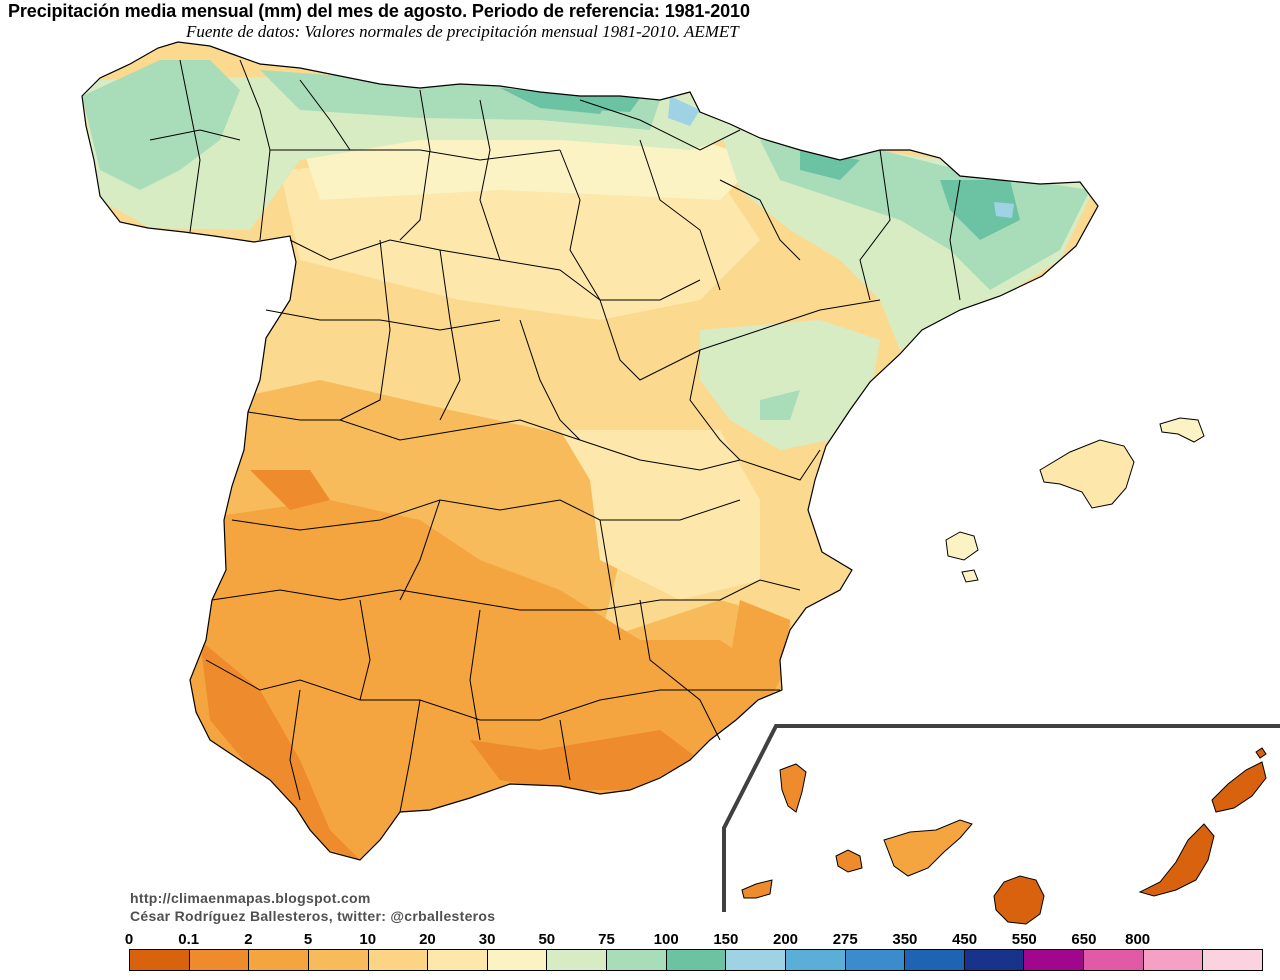 Image resolution: width=1280 pixels, height=980 pixels. I want to click on legend-label: 650, so click(1084, 939).